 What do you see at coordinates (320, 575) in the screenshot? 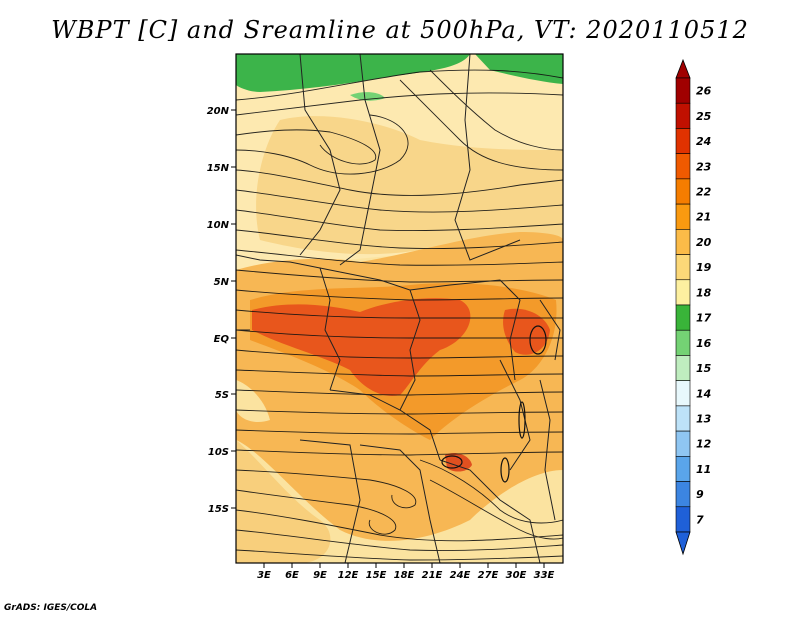
I see `lon-tick-label: 9E` at bounding box center [320, 575].